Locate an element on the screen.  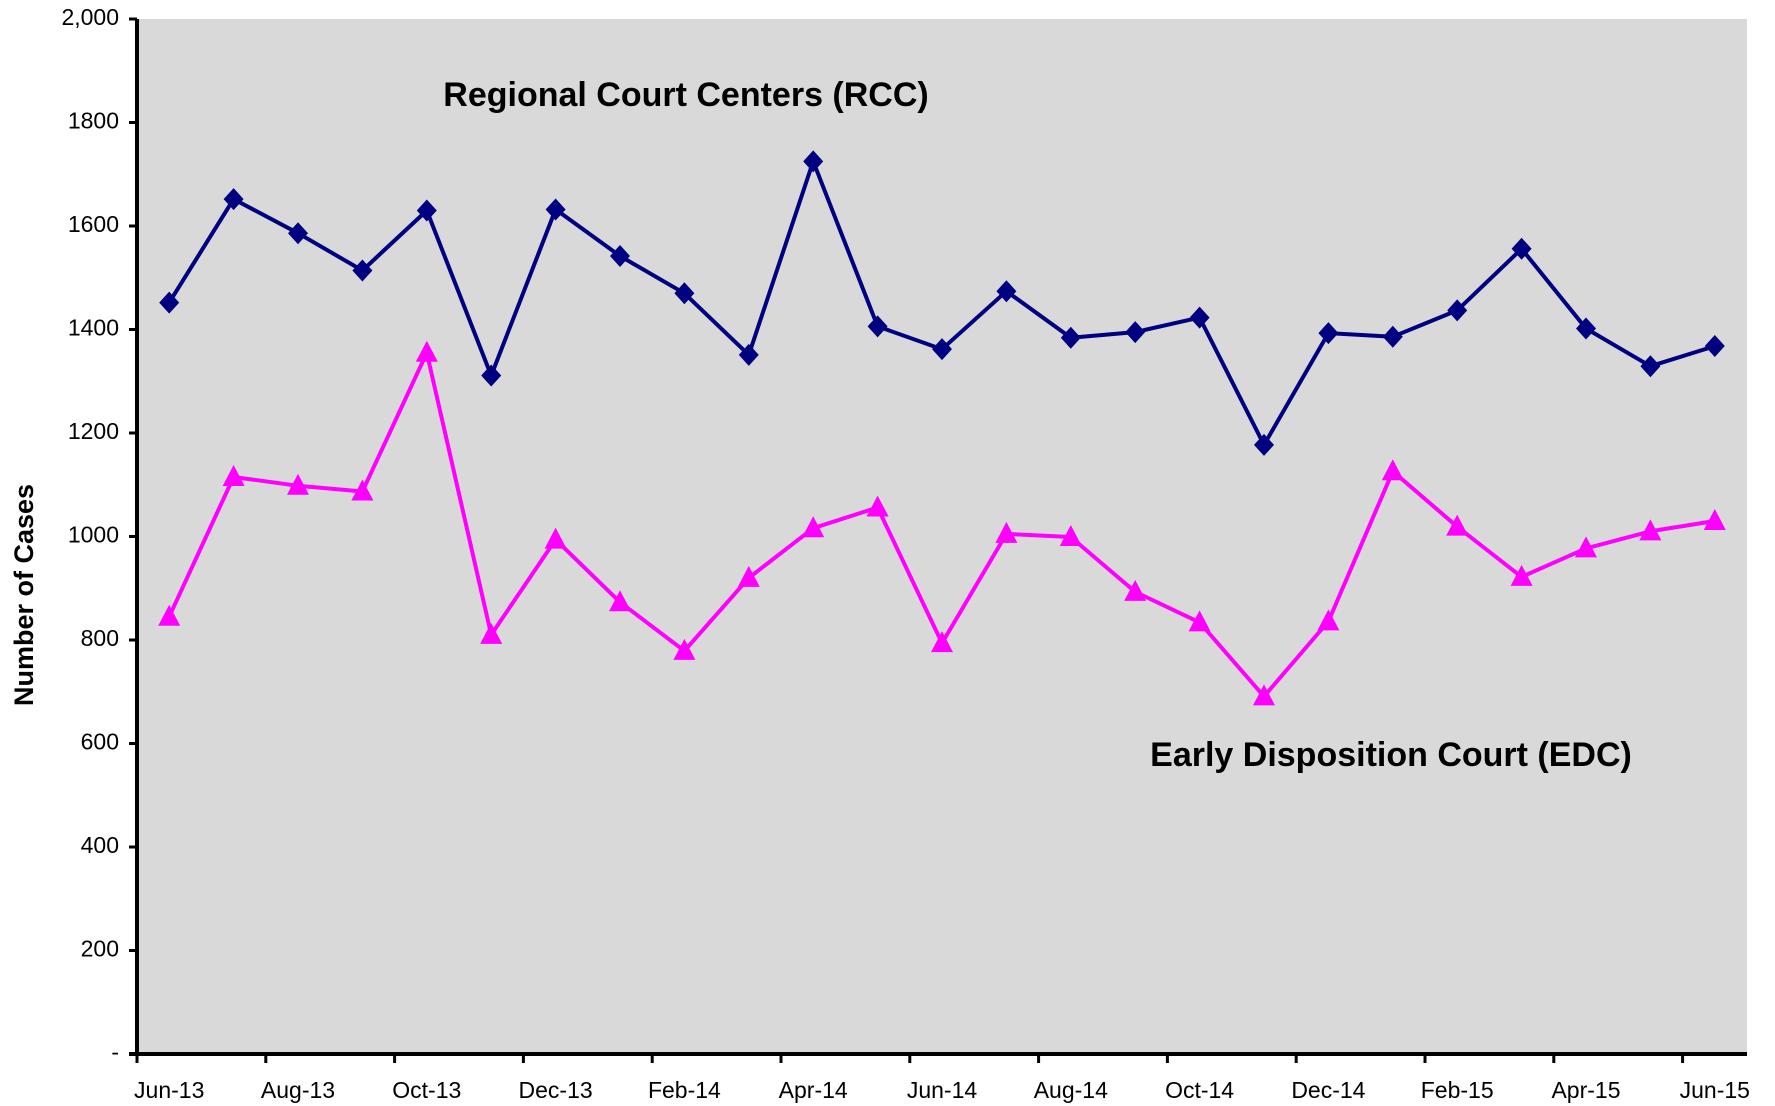
y-tick-label: 200 is located at coordinates (100, 949).